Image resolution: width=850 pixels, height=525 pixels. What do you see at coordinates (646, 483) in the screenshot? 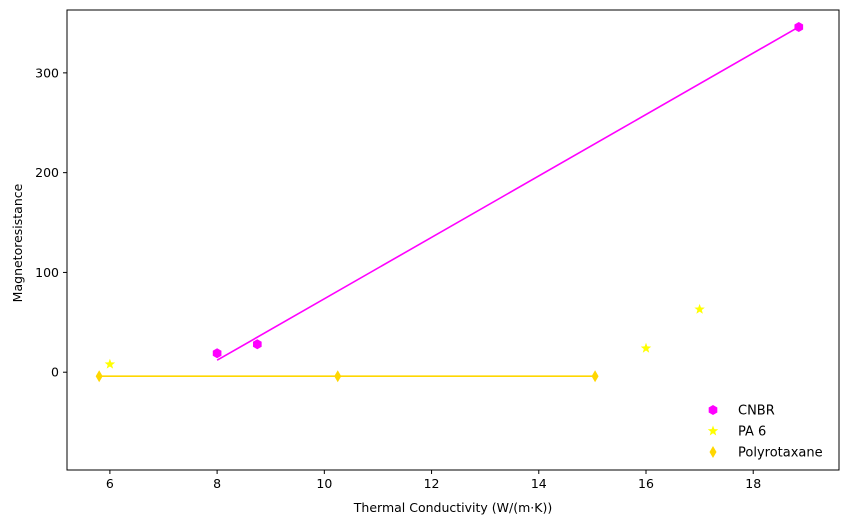
I see `x-tick-label: 16` at bounding box center [646, 483].